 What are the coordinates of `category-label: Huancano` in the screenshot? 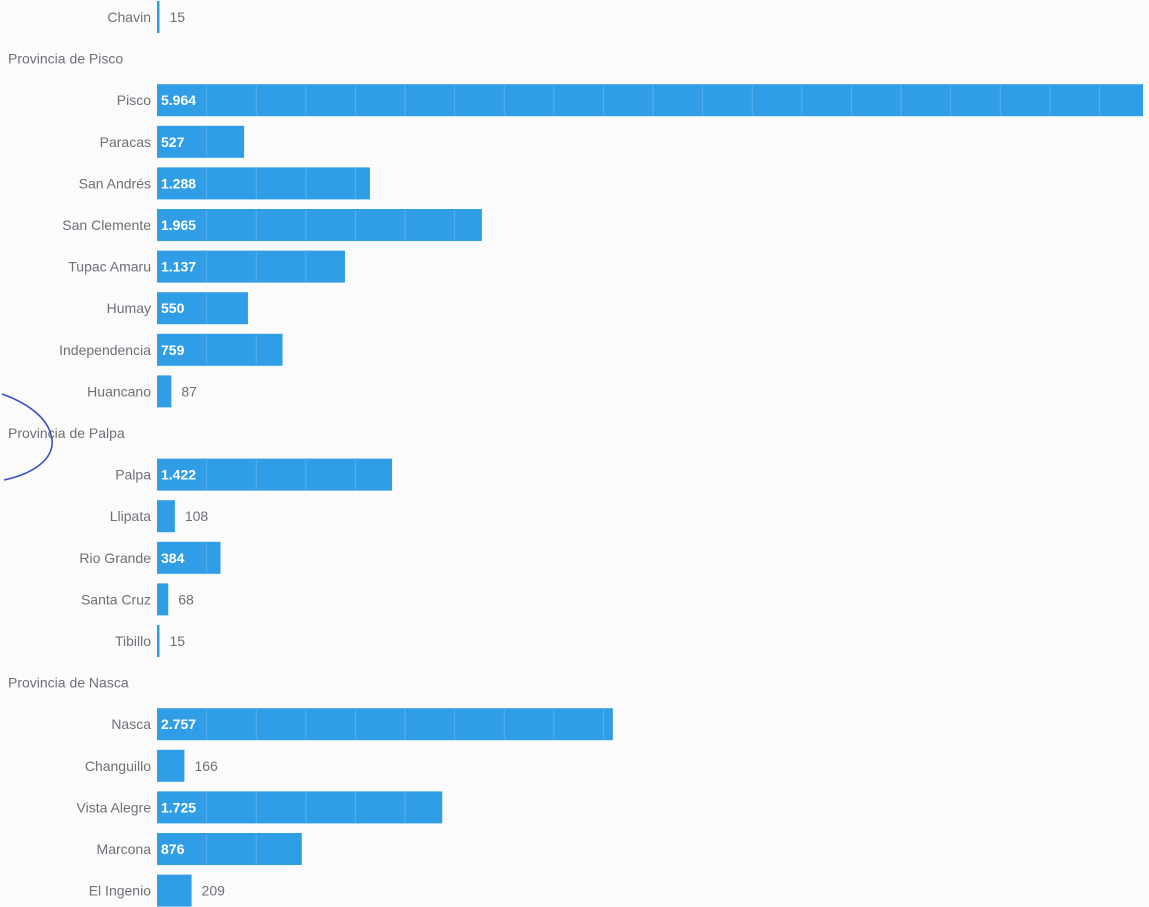 It's located at (119, 391).